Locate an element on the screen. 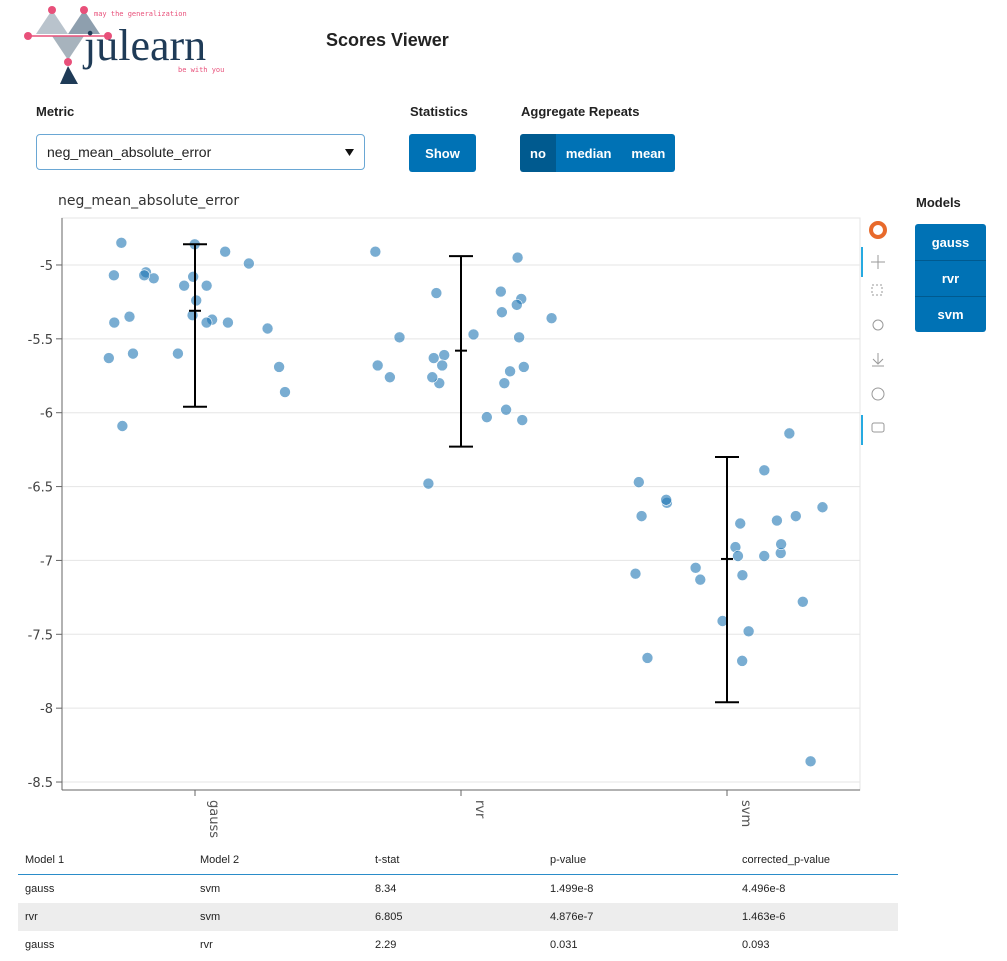 This screenshot has width=1007, height=961. statistics-label: Statistics is located at coordinates (439, 111).